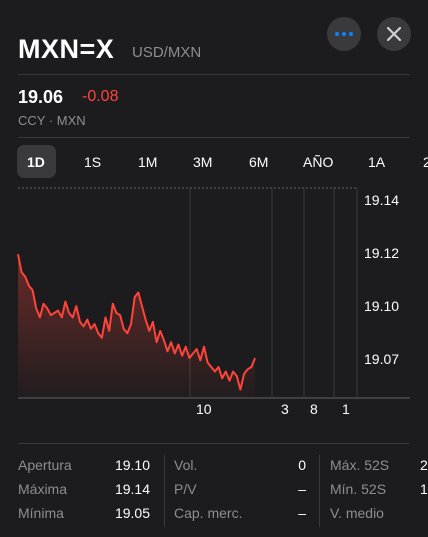 This screenshot has height=537, width=428. What do you see at coordinates (382, 359) in the screenshot?
I see `y-tick-label: 19.07` at bounding box center [382, 359].